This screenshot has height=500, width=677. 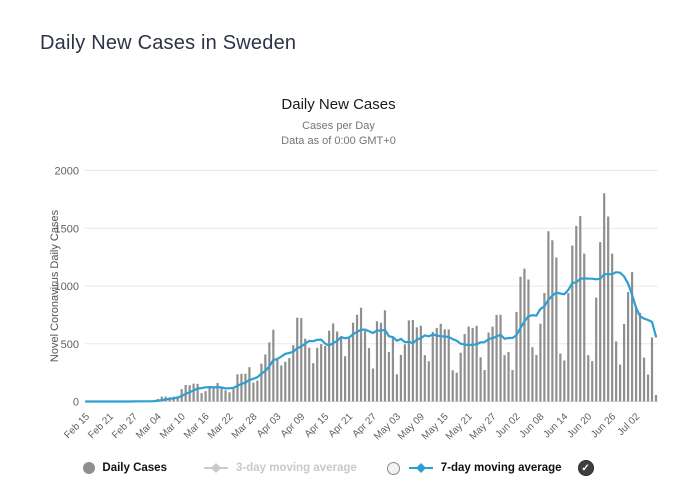 I want to click on unchecked-circle-checkbox, so click(x=393, y=468).